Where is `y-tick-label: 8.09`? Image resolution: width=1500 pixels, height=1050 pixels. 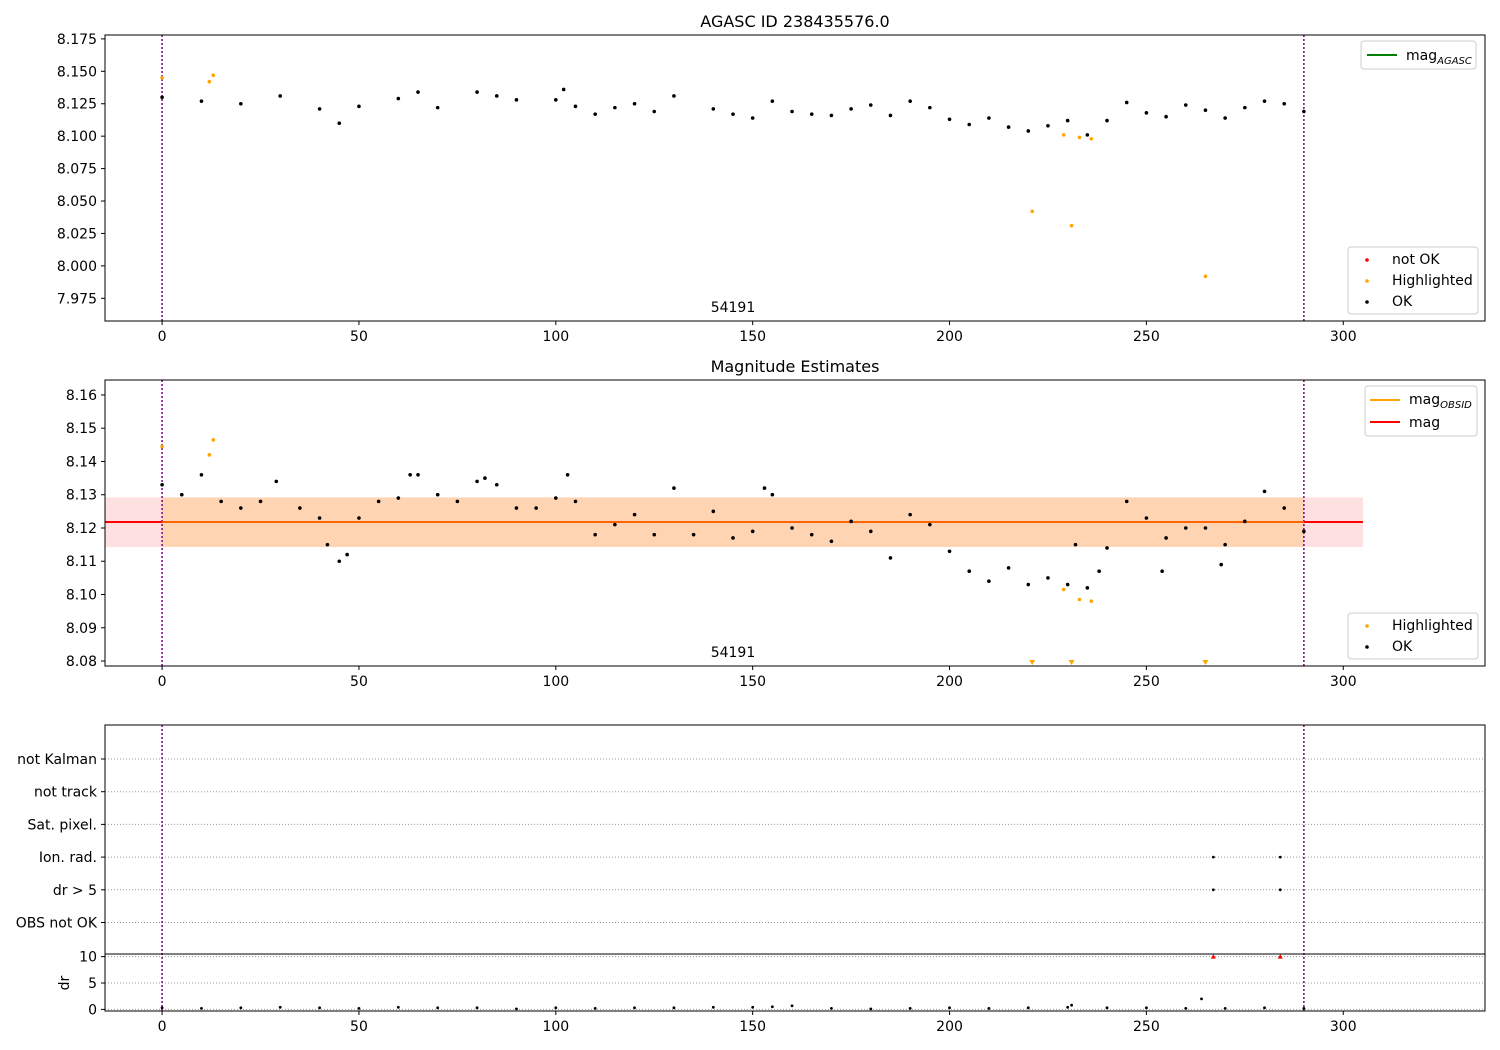 y-tick-label: 8.09 is located at coordinates (81, 629).